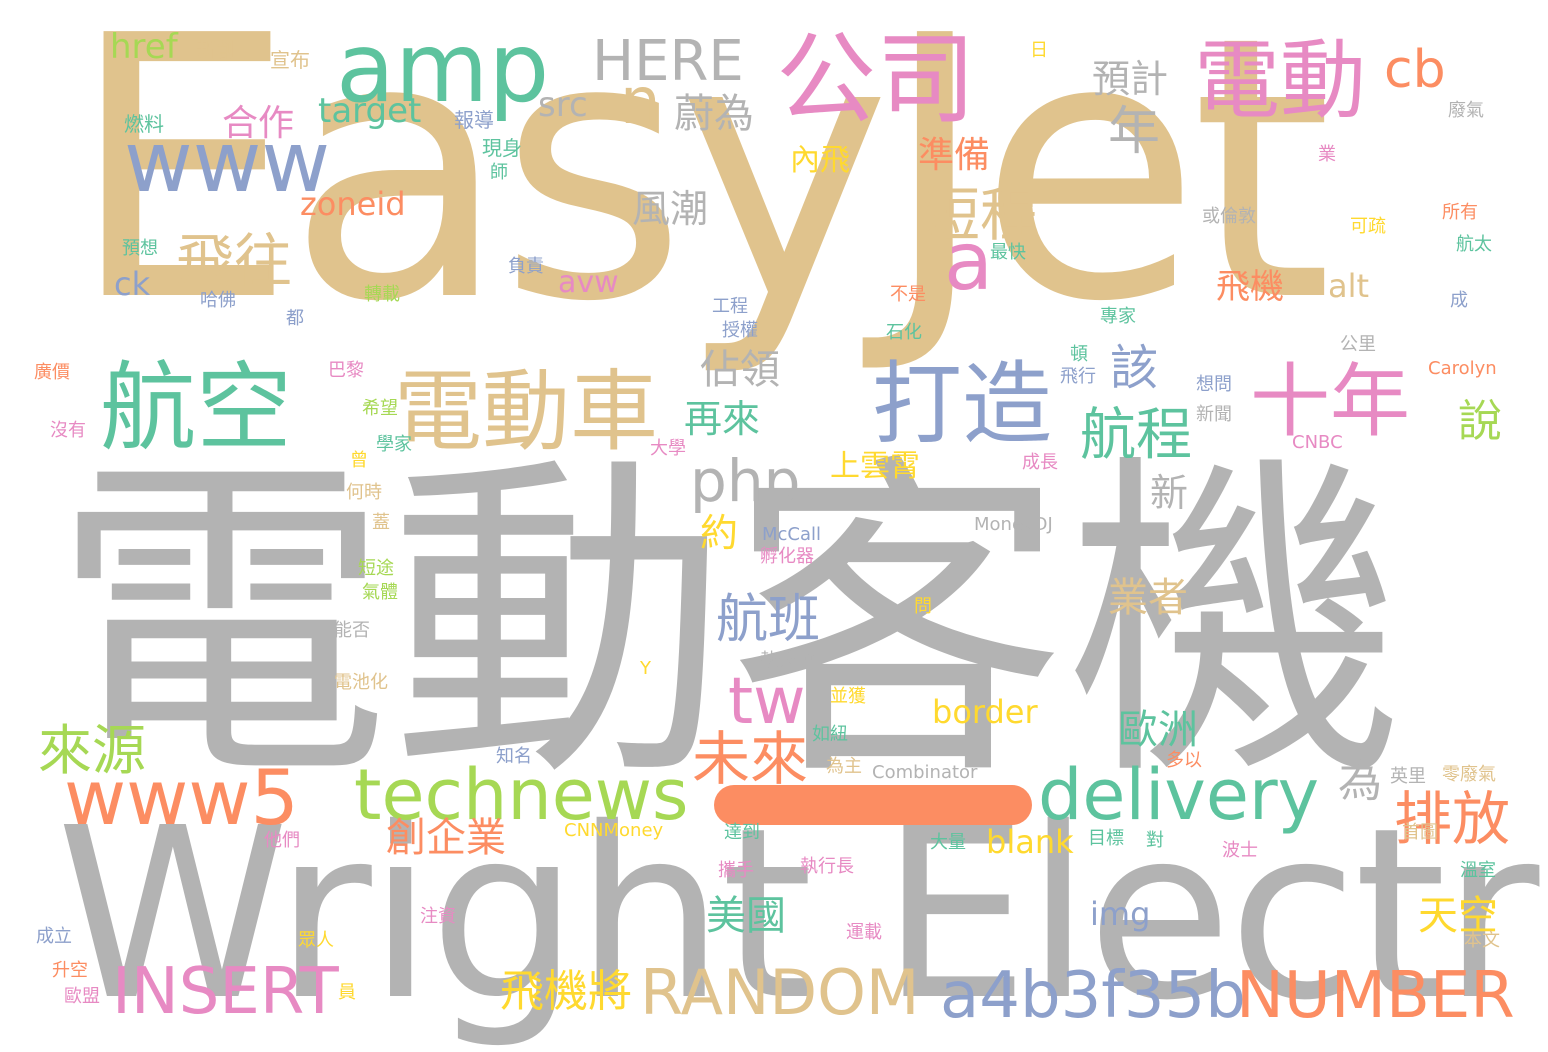 The width and height of the screenshot is (1548, 1052). I want to click on word-www: www, so click(227, 162).